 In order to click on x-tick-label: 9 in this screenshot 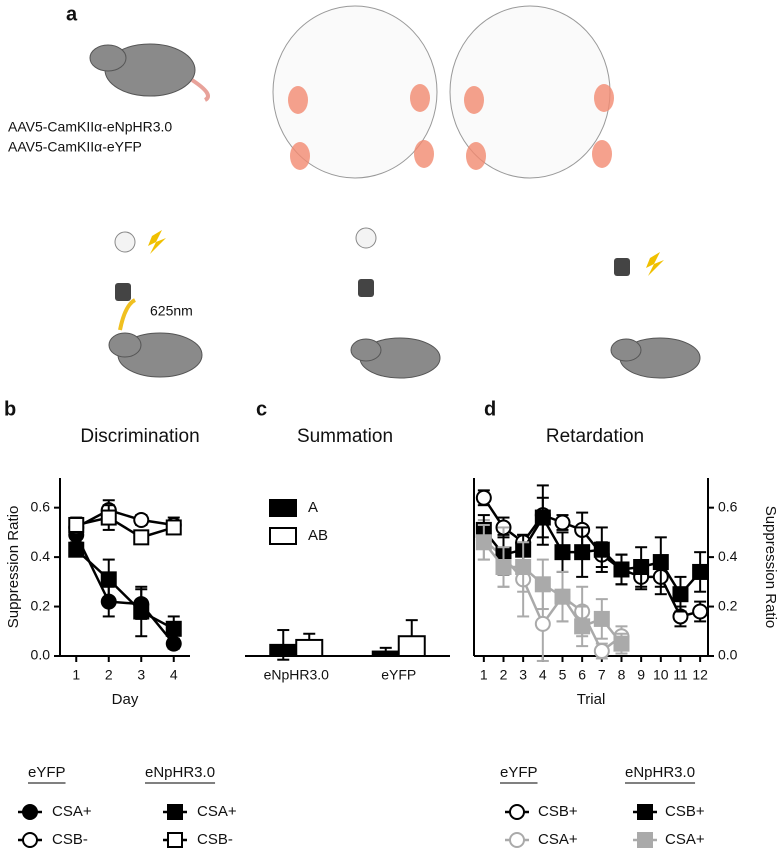, I will do `click(641, 675)`.